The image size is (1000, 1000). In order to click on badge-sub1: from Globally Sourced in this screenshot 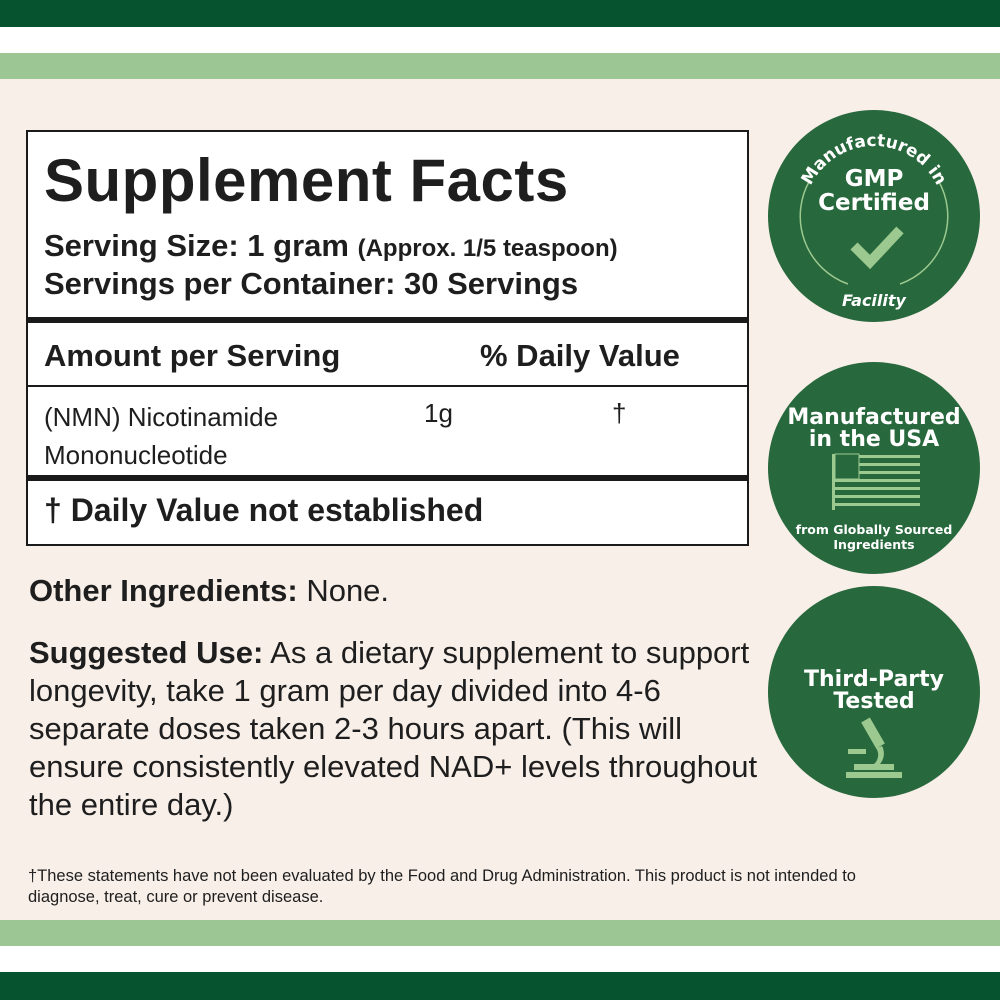, I will do `click(874, 529)`.